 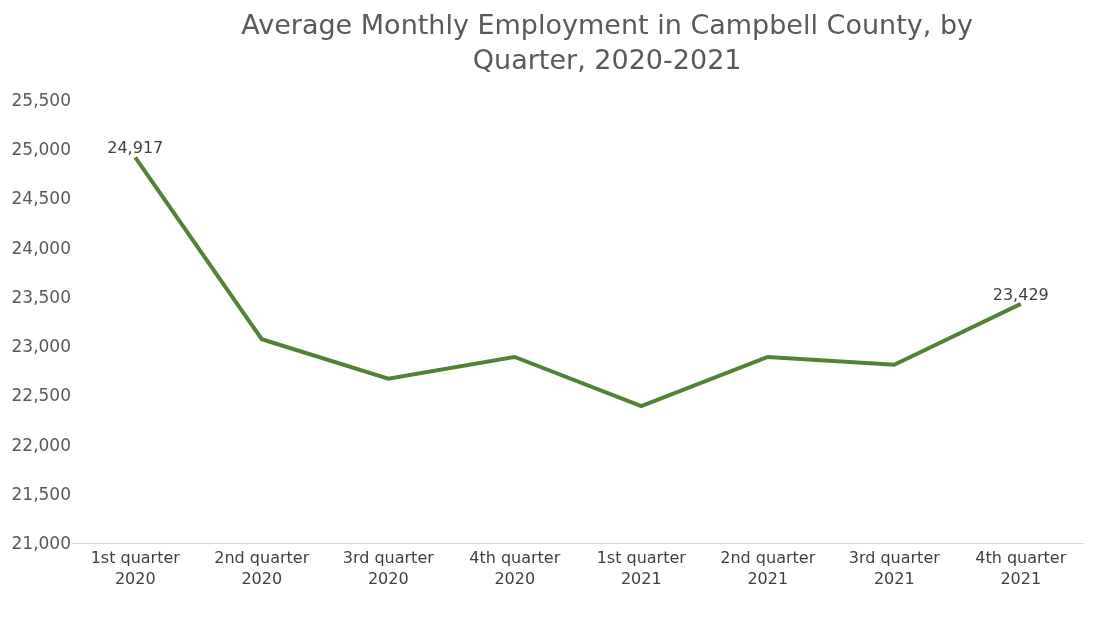 What do you see at coordinates (41, 493) in the screenshot?
I see `y-tick-label: 21,500` at bounding box center [41, 493].